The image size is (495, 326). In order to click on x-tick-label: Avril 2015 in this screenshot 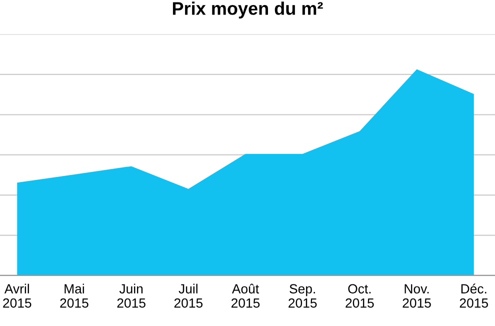, I will do `click(17, 296)`.